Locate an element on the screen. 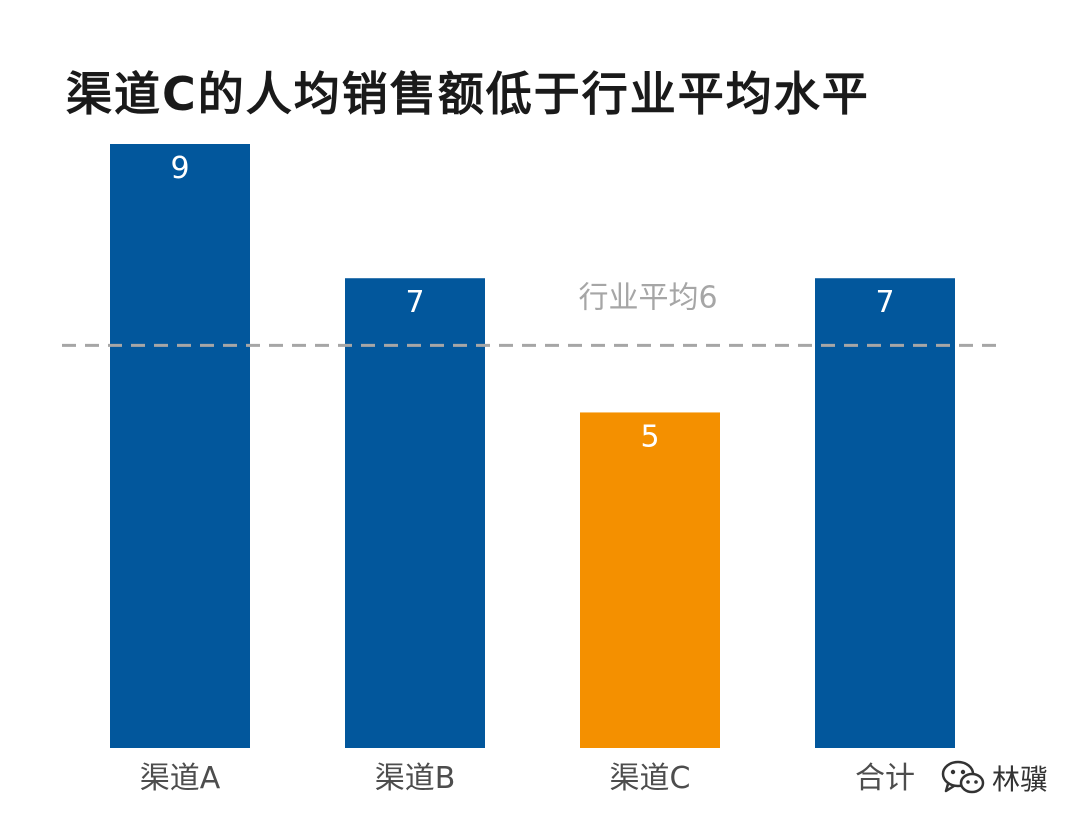 Image resolution: width=1080 pixels, height=826 pixels. bar-b is located at coordinates (415, 513).